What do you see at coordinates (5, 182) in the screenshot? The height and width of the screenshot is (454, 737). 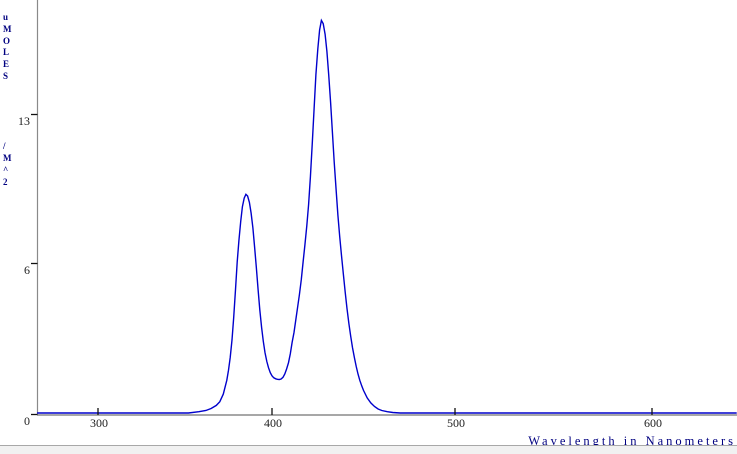 I see `y-axis-unit-glyph: 2` at bounding box center [5, 182].